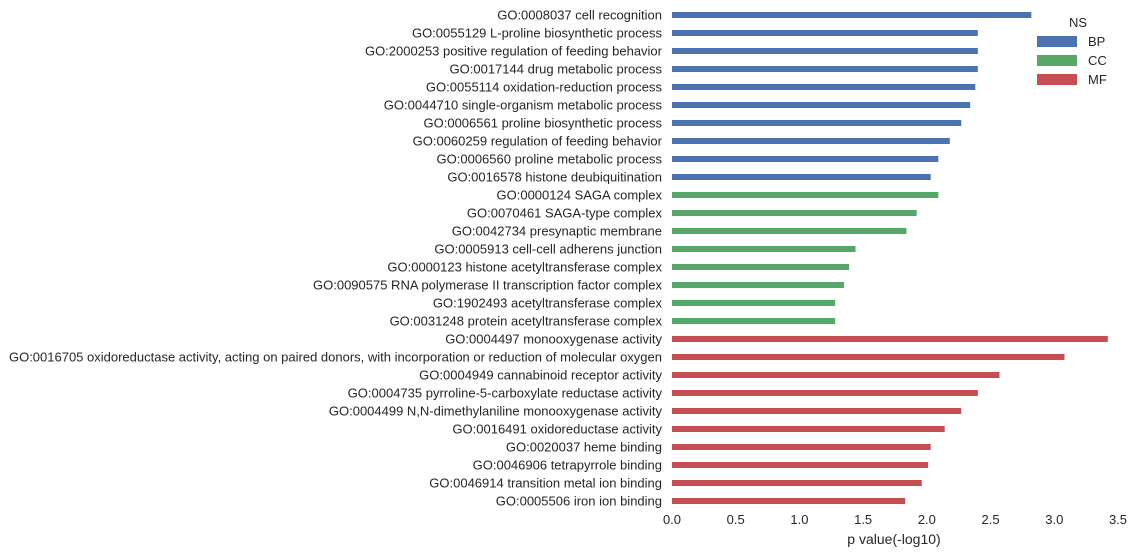 The image size is (1134, 552). What do you see at coordinates (927, 519) in the screenshot?
I see `x-tick-label: 2.0` at bounding box center [927, 519].